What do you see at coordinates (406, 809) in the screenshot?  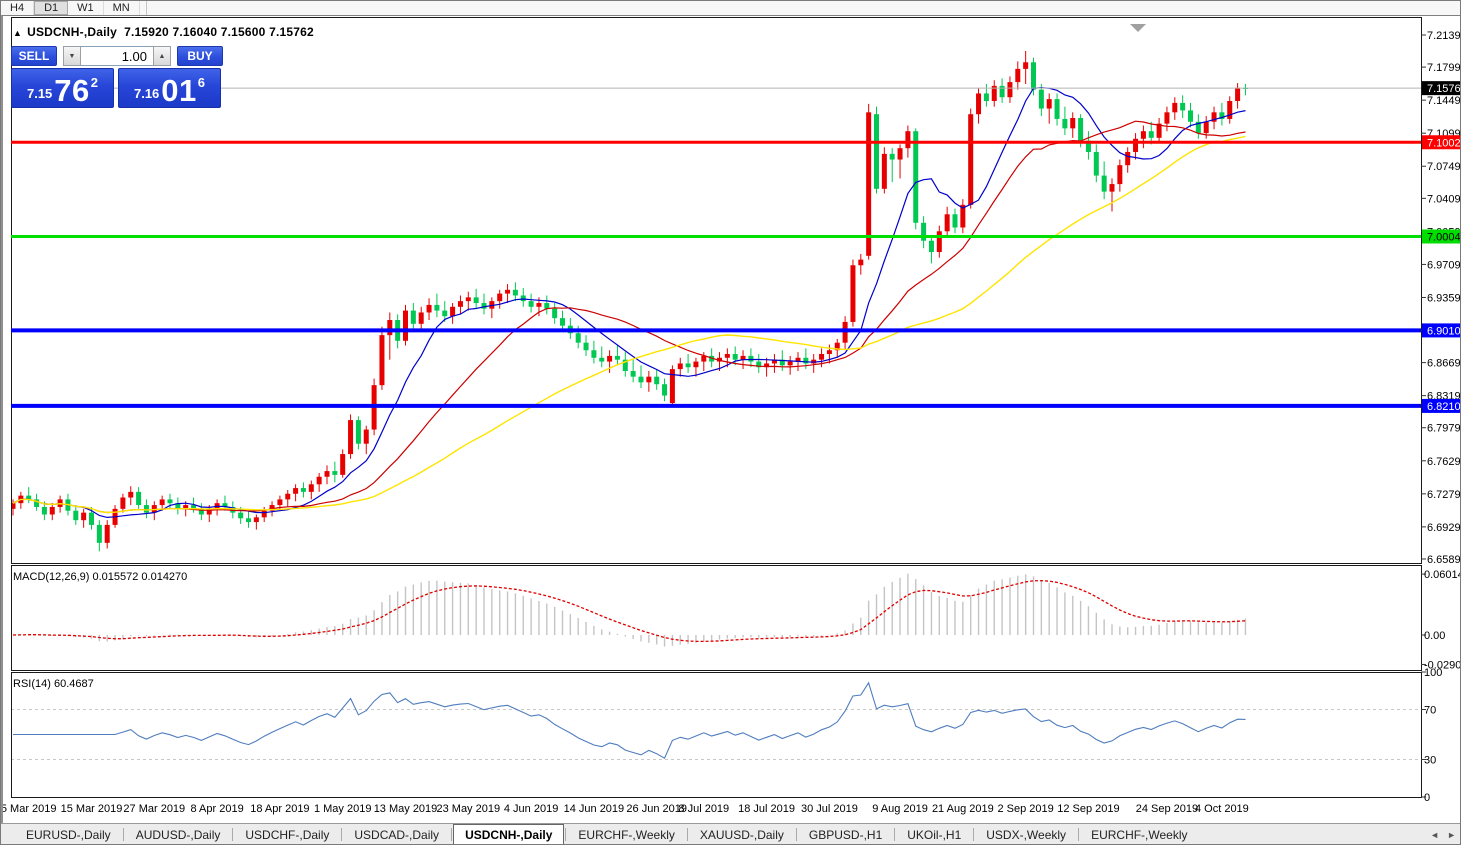 I see `date-tick-label: 13 May 2019` at bounding box center [406, 809].